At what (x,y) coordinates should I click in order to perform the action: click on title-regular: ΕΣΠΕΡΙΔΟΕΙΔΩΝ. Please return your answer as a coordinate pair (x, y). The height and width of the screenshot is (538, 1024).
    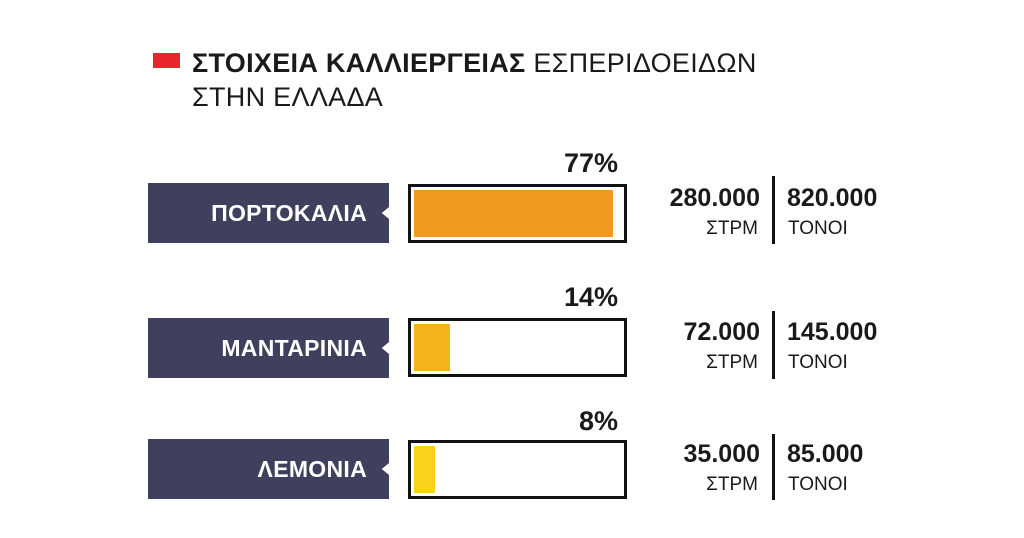
    Looking at the image, I should click on (645, 63).